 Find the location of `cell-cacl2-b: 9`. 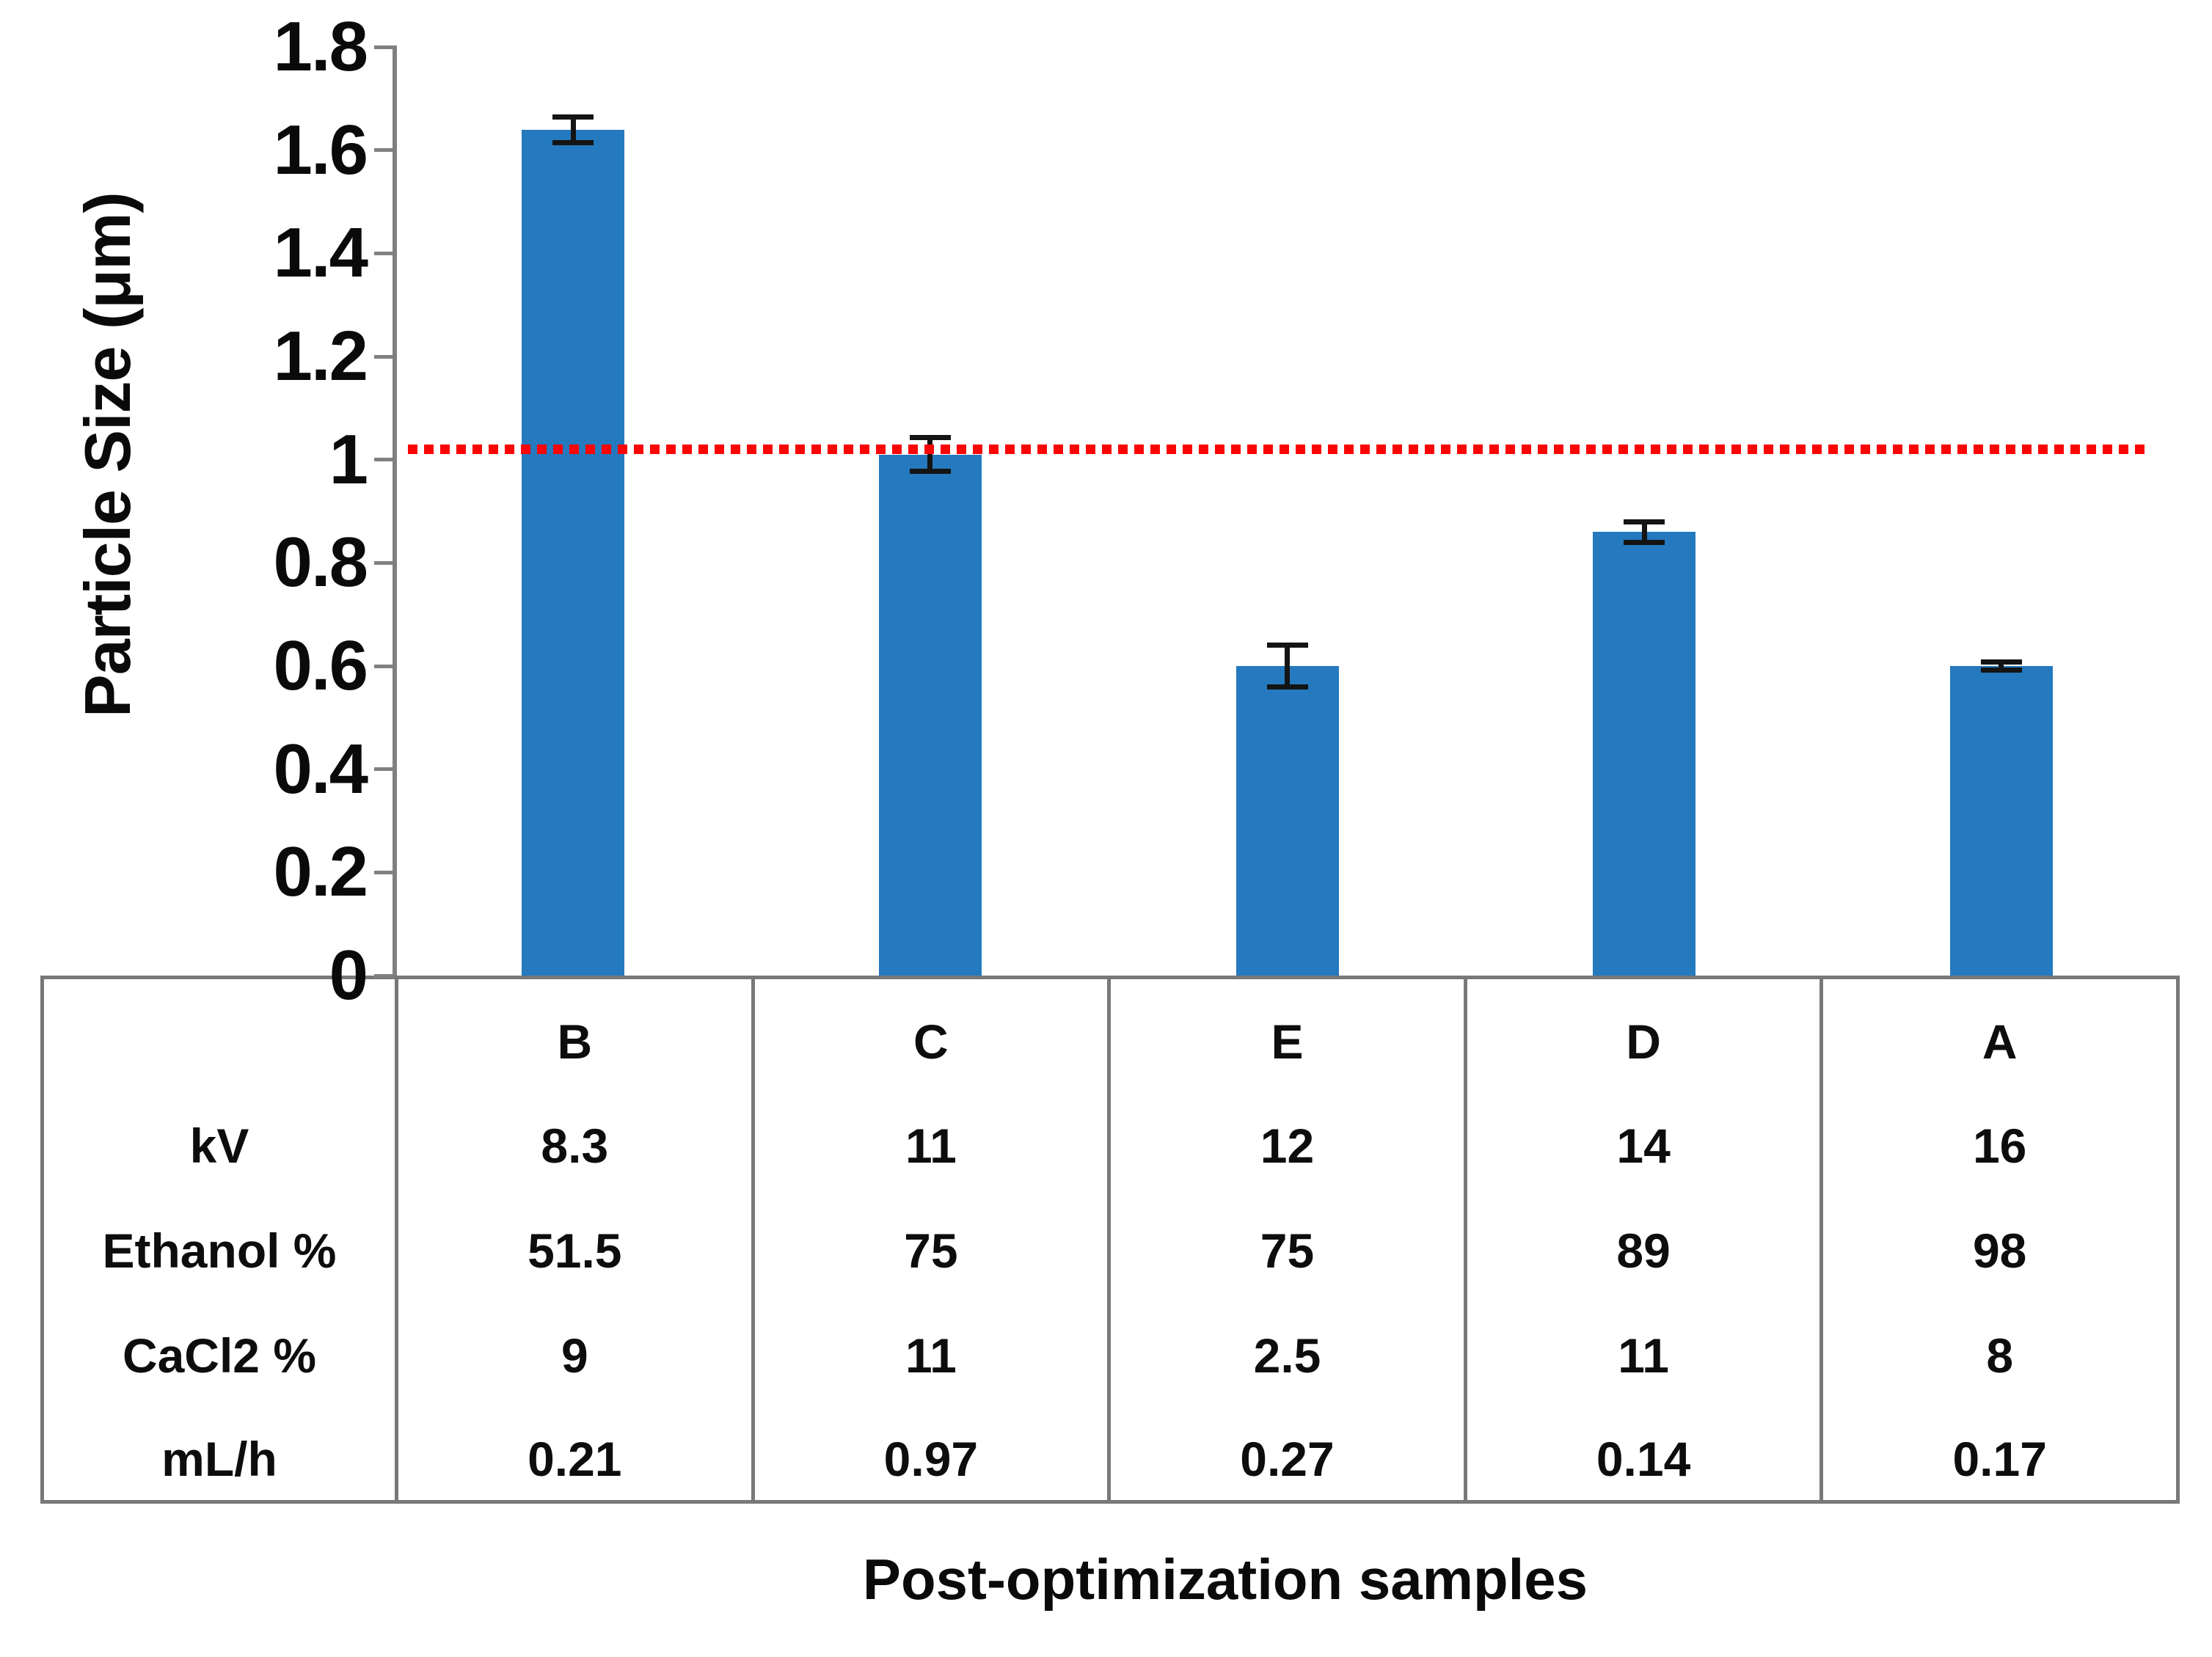

cell-cacl2-b: 9 is located at coordinates (575, 1344).